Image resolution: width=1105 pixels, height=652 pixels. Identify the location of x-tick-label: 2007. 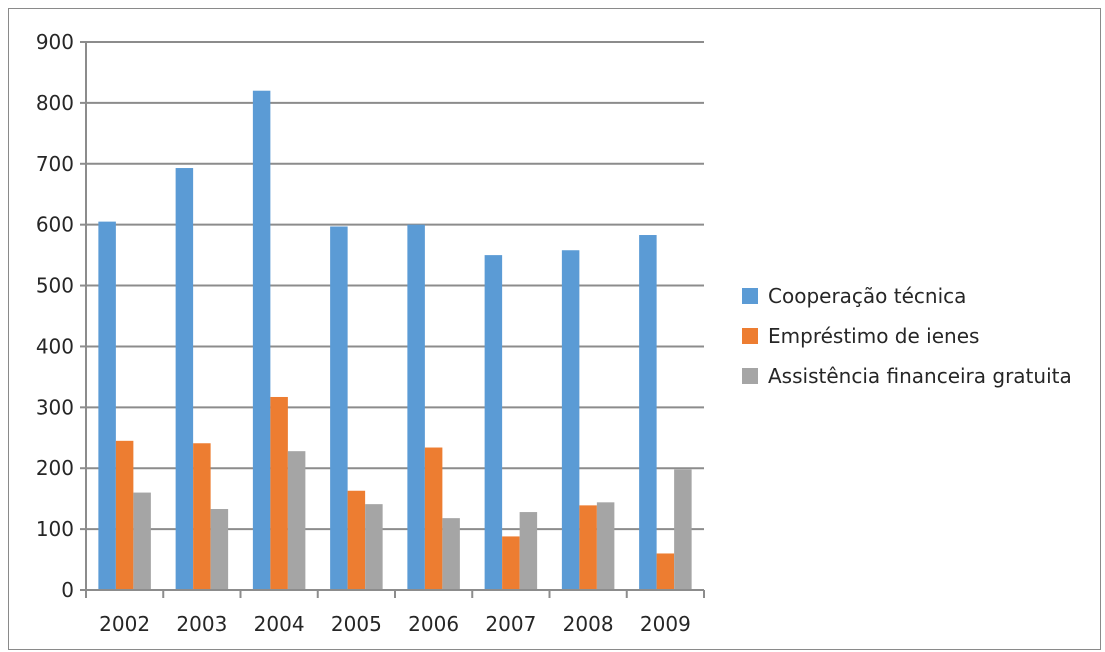
(510, 624).